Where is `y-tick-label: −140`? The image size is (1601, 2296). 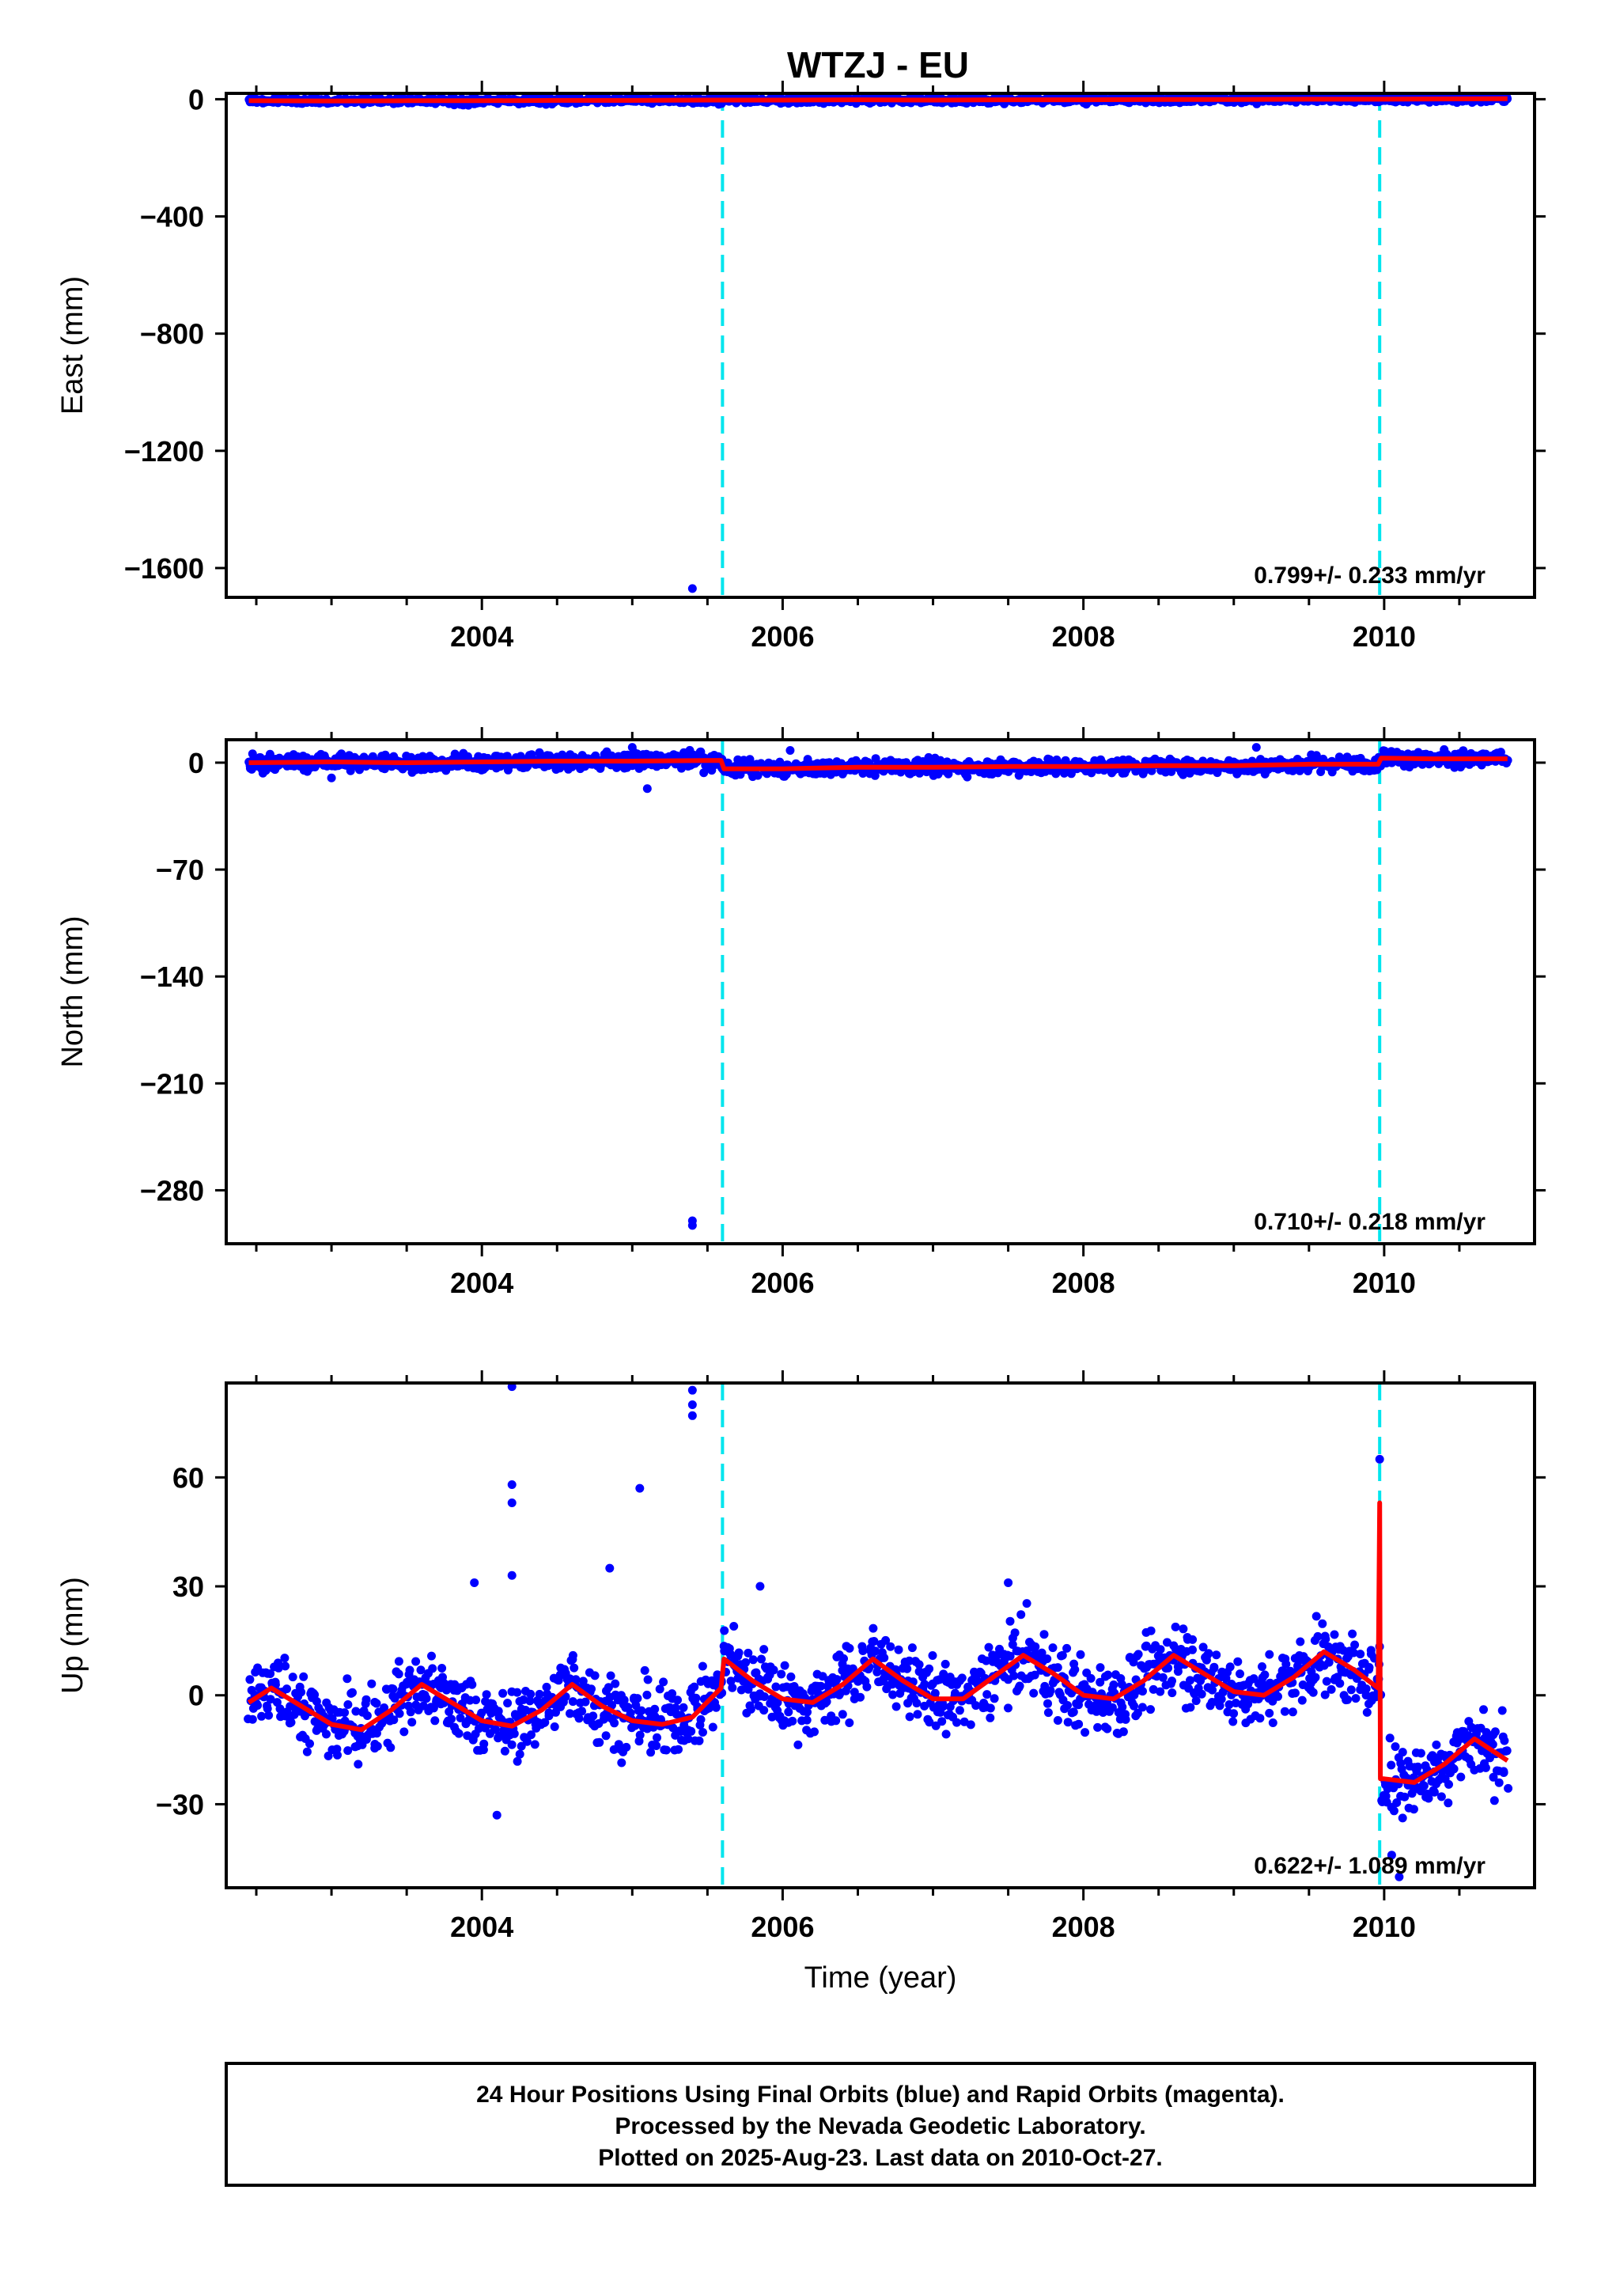 y-tick-label: −140 is located at coordinates (172, 977).